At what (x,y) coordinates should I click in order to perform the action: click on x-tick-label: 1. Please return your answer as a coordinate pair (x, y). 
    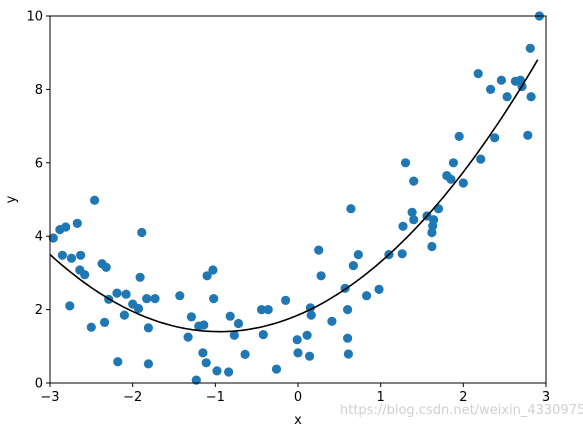
    Looking at the image, I should click on (381, 397).